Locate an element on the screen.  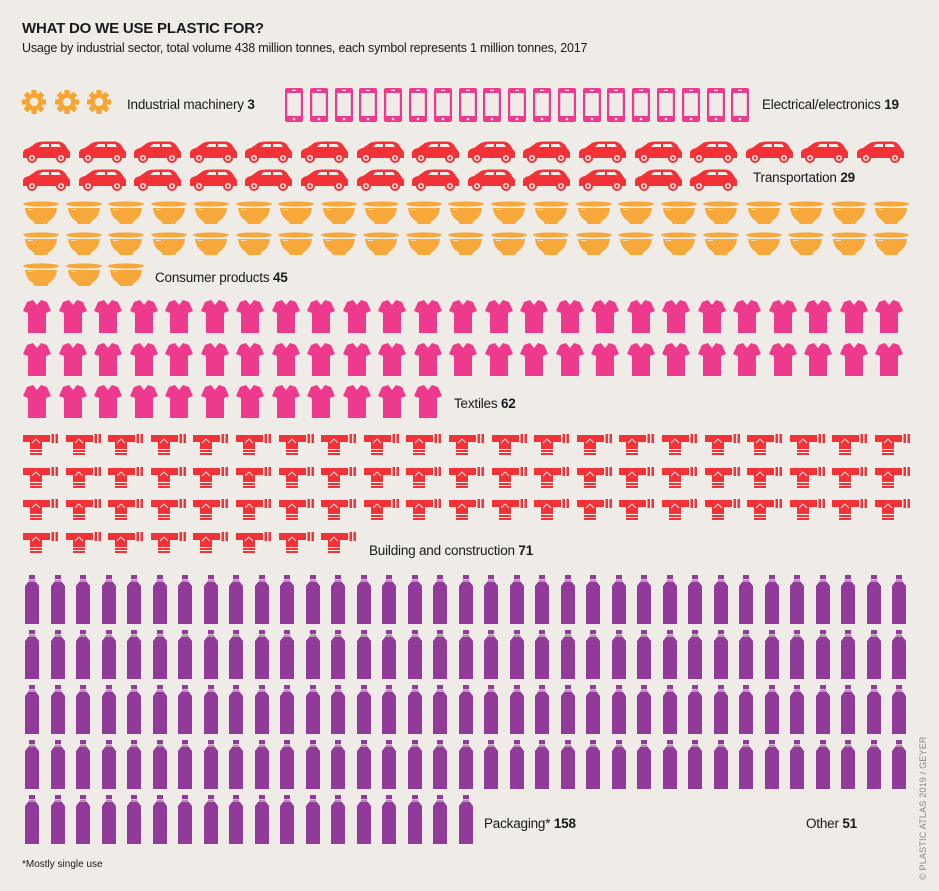
gear-icon is located at coordinates (66, 102).